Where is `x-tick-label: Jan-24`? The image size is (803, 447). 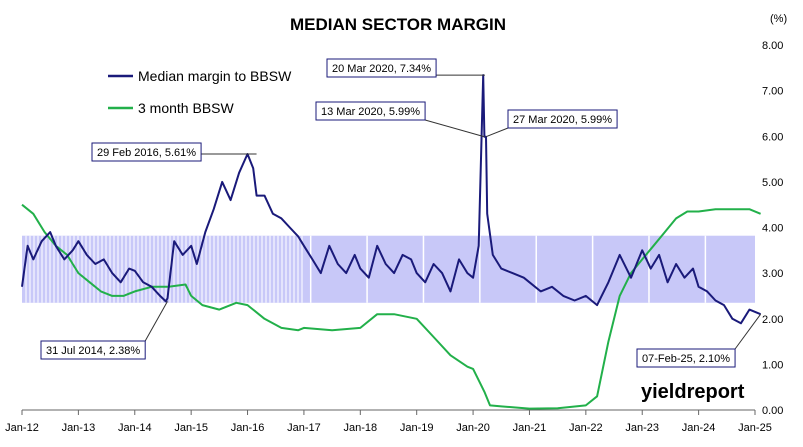 x-tick-label: Jan-24 is located at coordinates (699, 428).